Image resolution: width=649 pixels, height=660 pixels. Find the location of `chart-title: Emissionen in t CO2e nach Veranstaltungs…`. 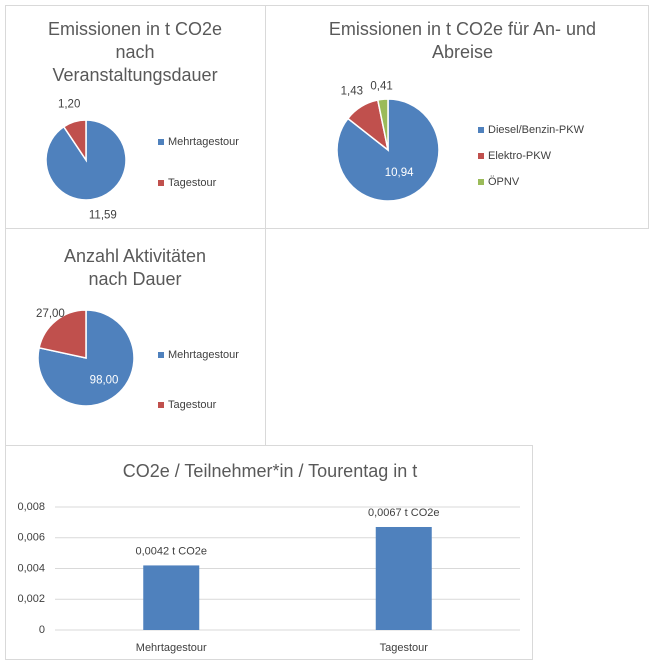

chart-title: Emissionen in t CO2e nach Veranstaltungs… is located at coordinates (135, 52).